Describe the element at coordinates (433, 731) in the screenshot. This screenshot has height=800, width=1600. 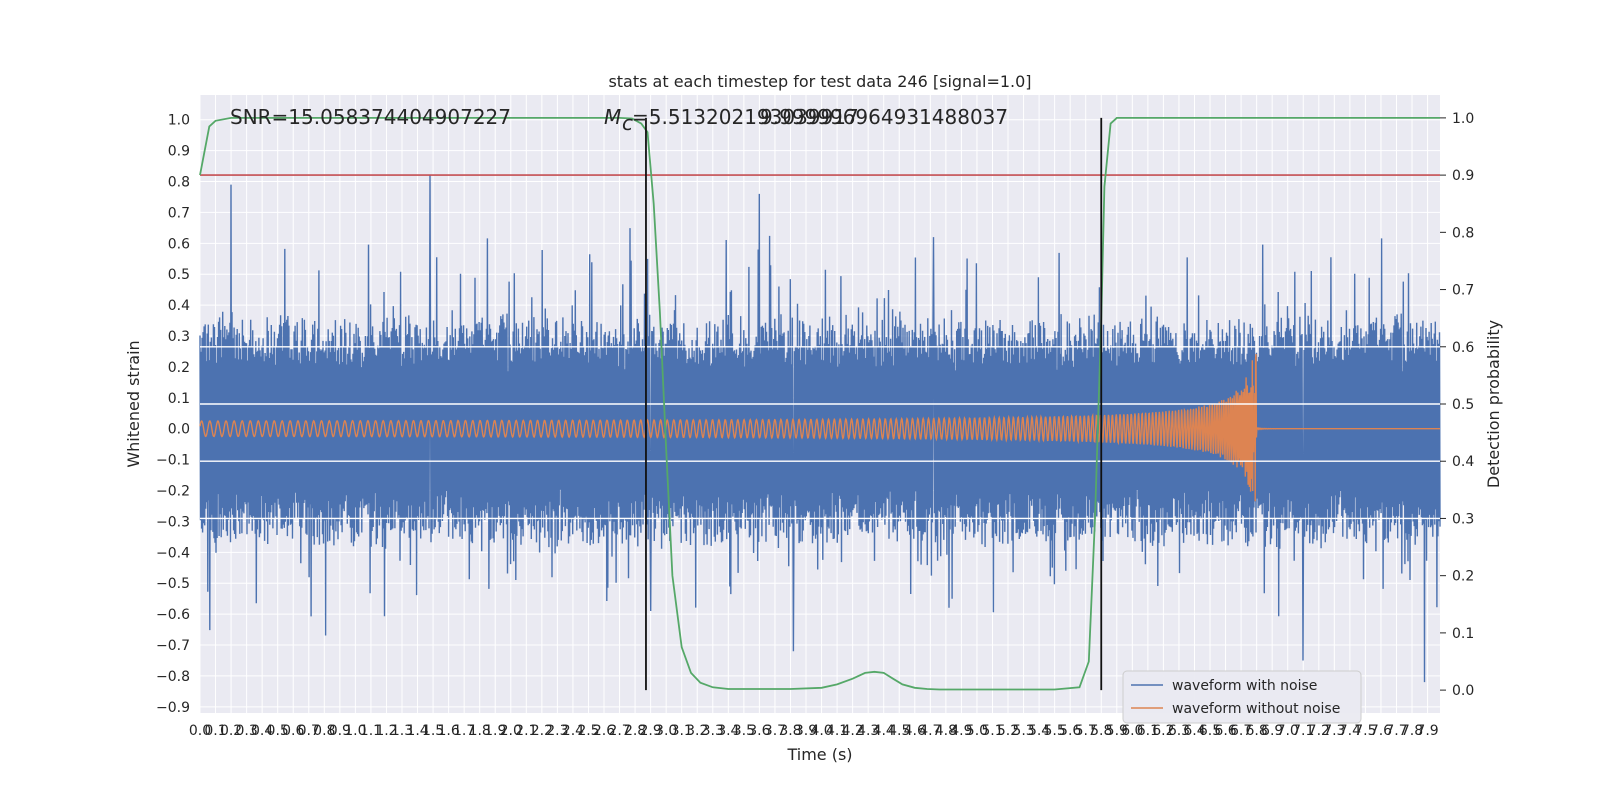
I see `x-tick-label-15: 1.5` at that location.